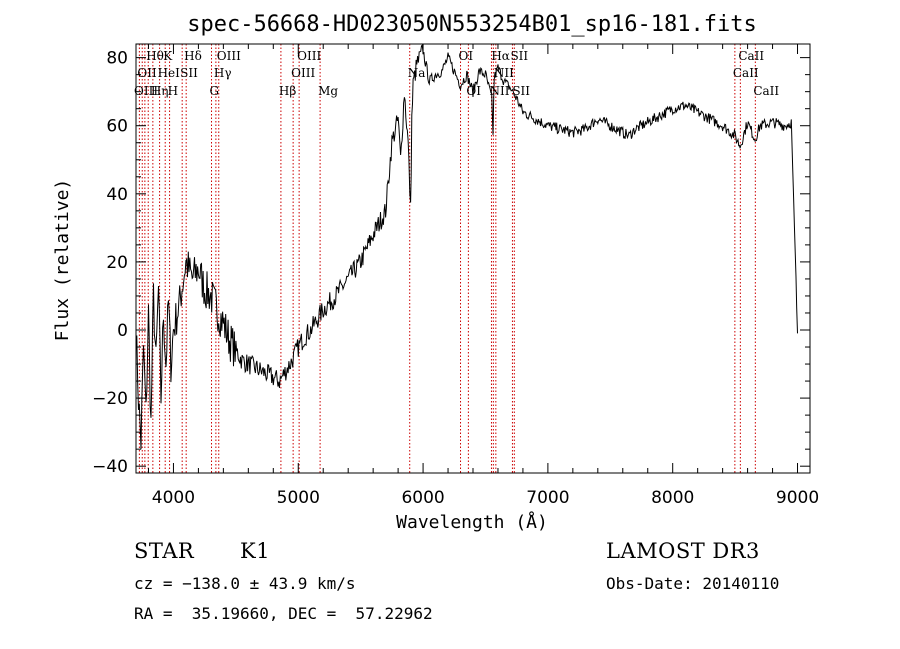 This screenshot has width=900, height=649. Describe the element at coordinates (147, 73) in the screenshot. I see `line-label: OII` at that location.